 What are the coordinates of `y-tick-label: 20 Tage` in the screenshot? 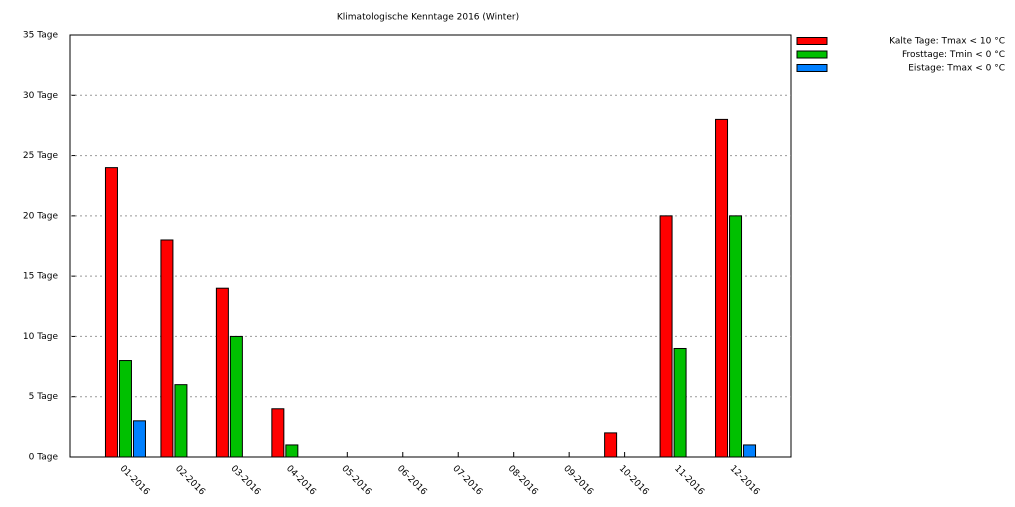 It's located at (41, 216).